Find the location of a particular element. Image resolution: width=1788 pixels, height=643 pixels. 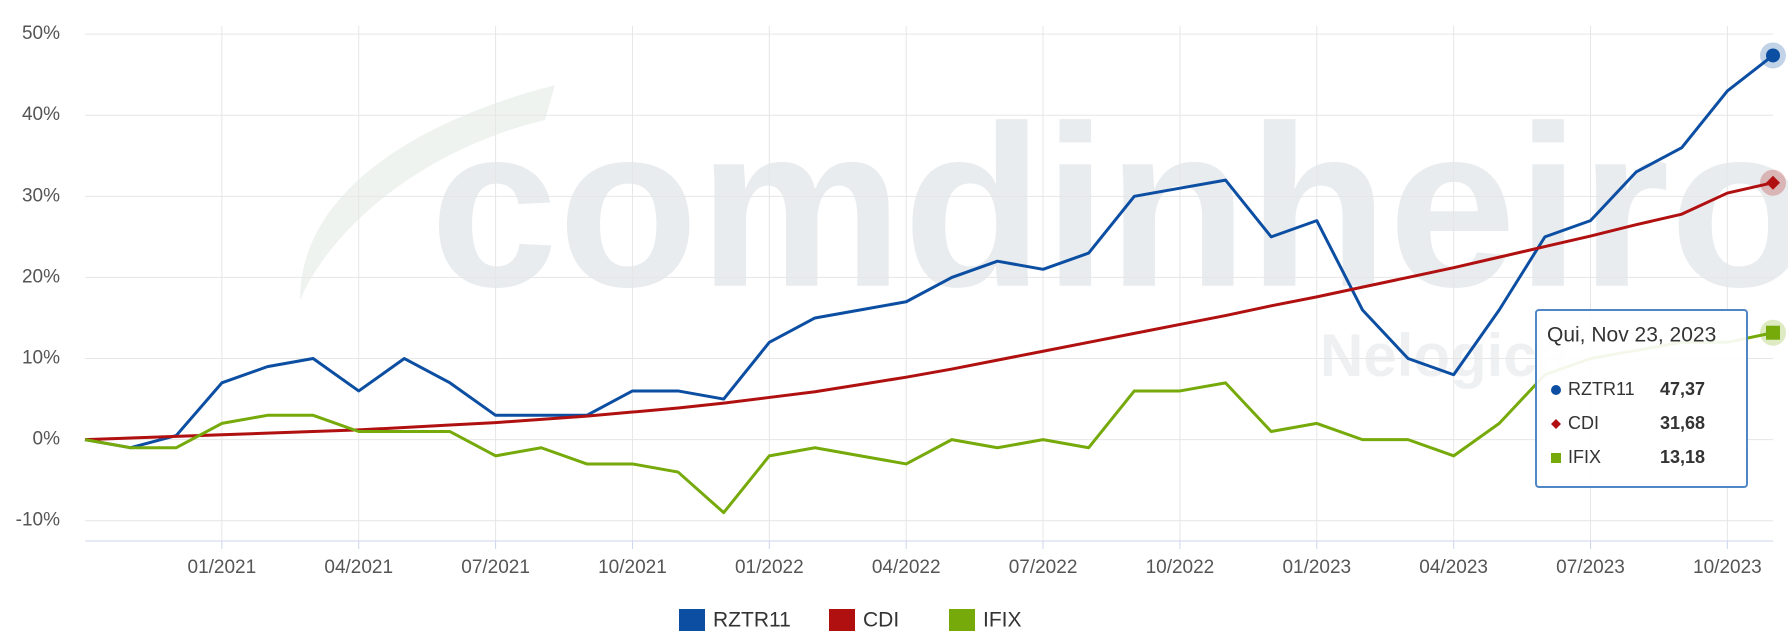

y-tick-label: 20% is located at coordinates (41, 276).